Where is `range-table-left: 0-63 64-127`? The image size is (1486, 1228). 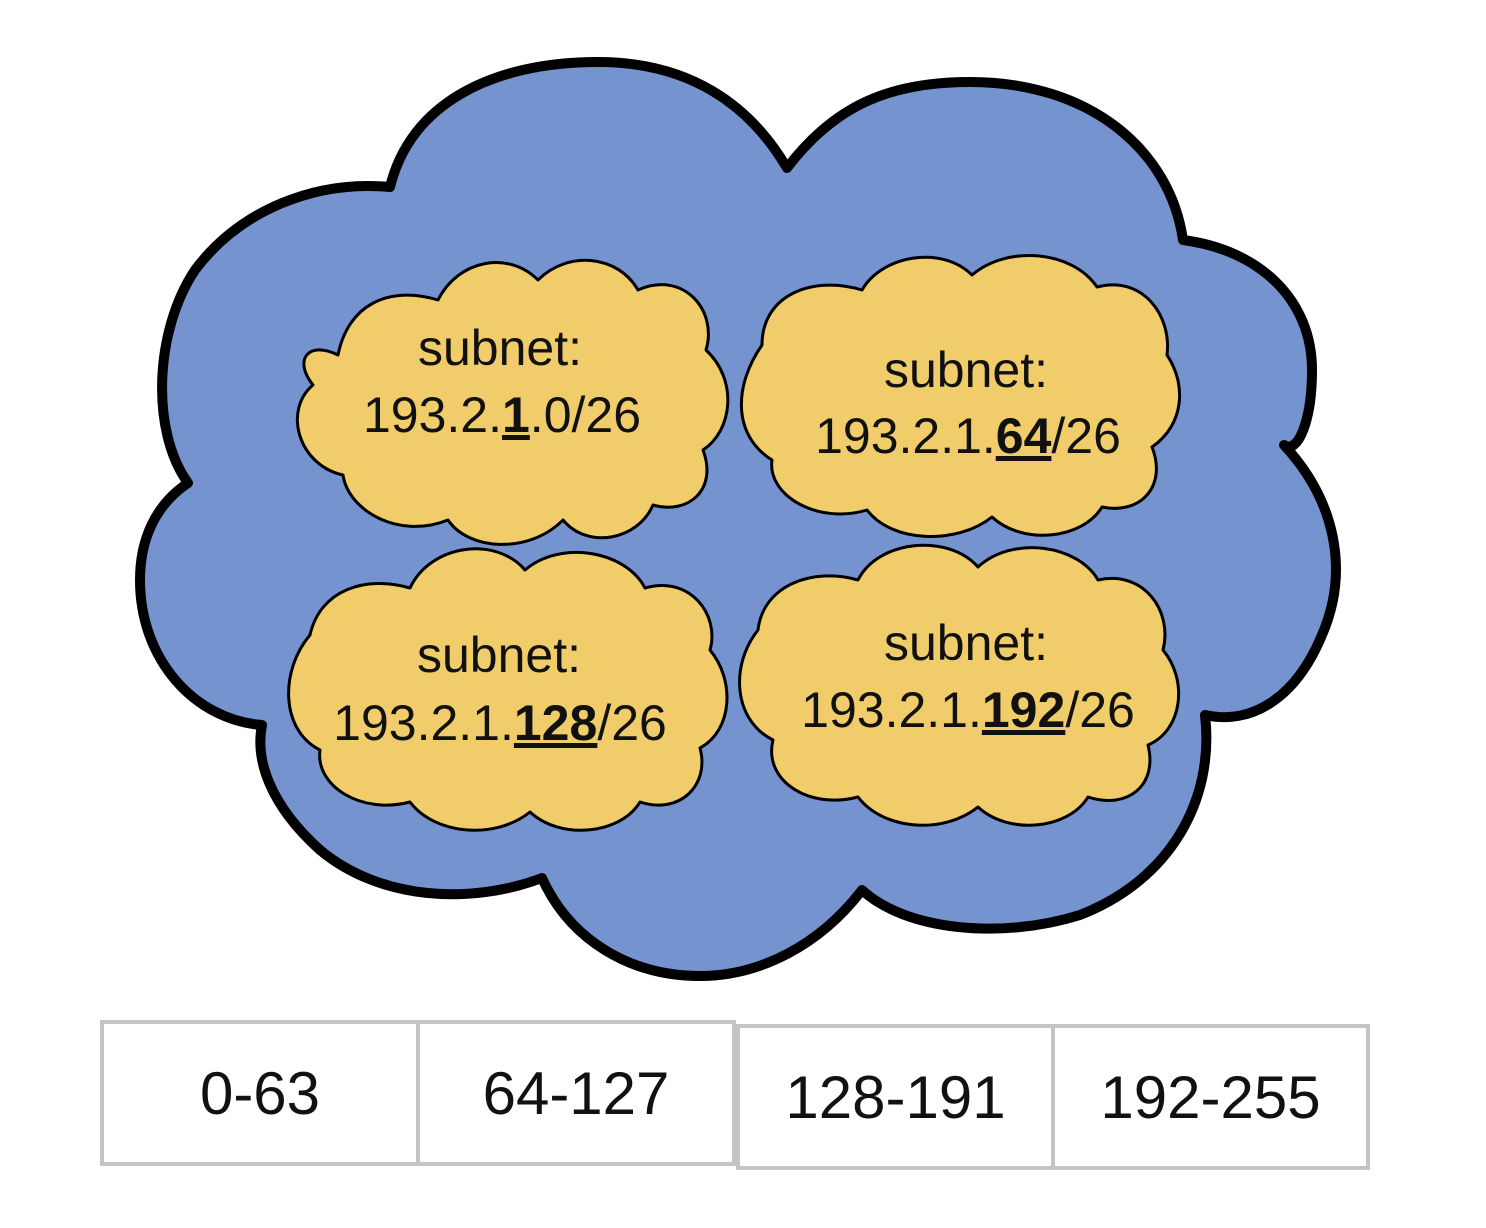 range-table-left: 0-63 64-127 is located at coordinates (418, 1093).